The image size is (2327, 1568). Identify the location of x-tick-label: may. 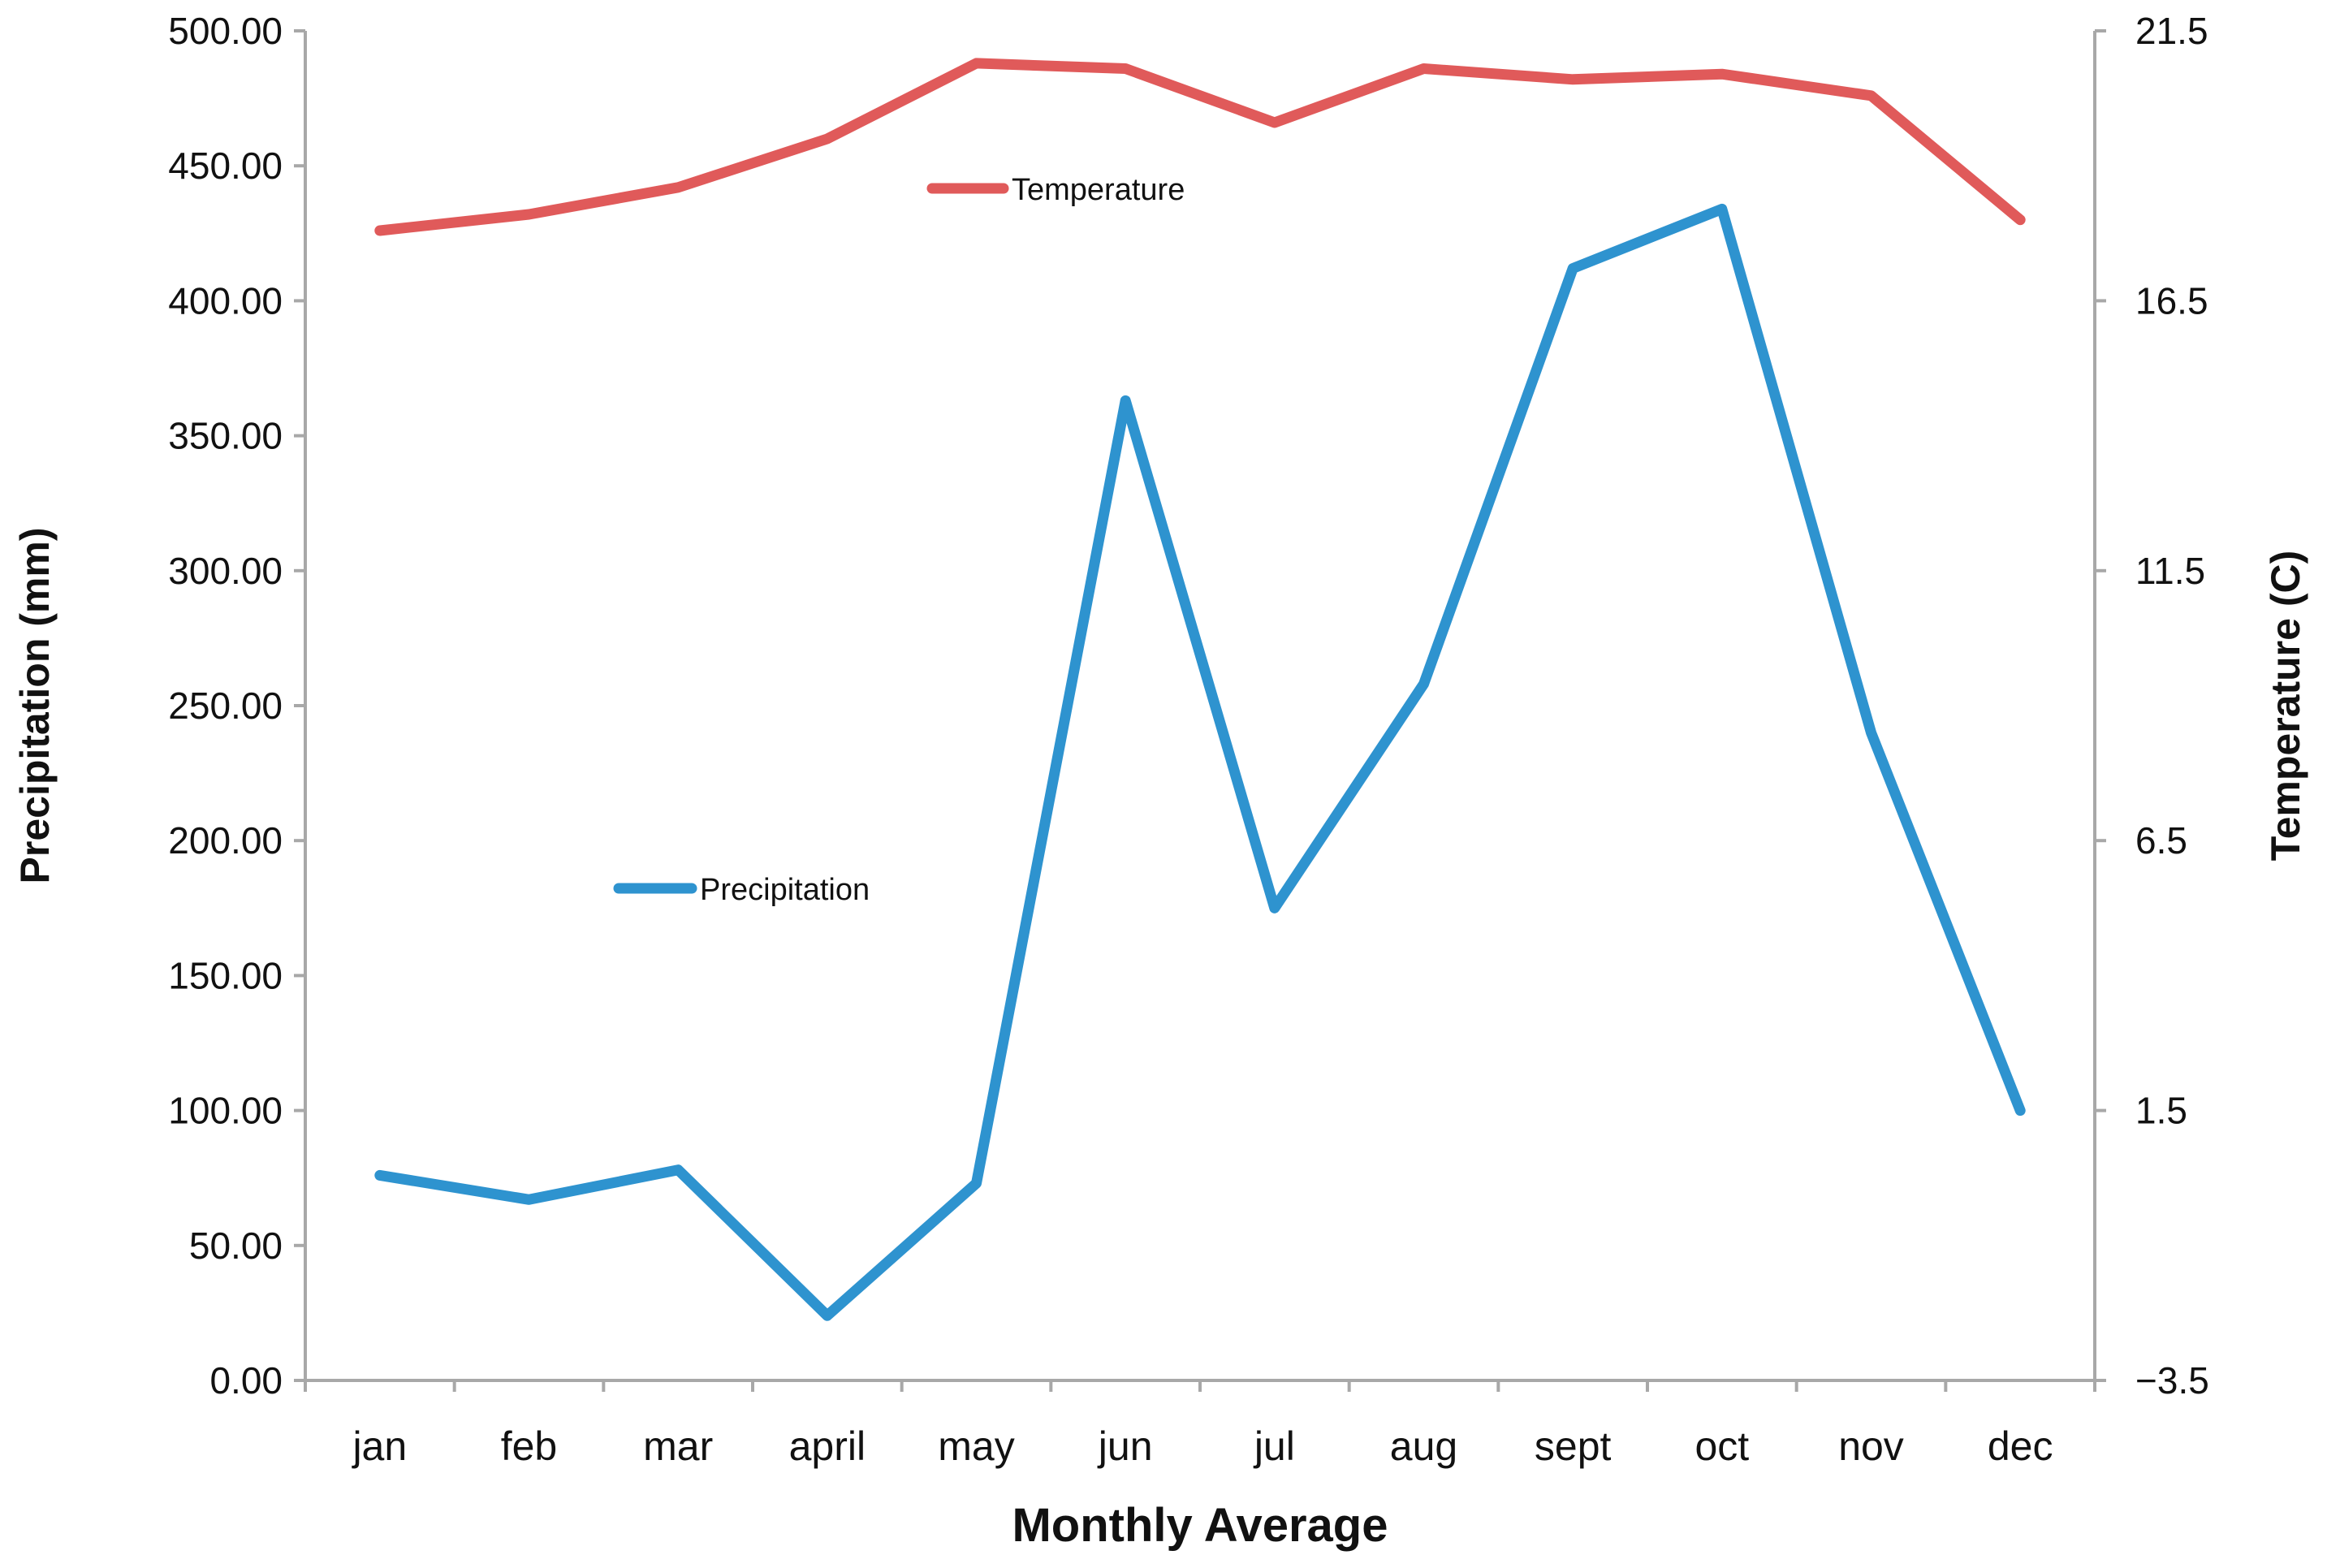
(976, 1446).